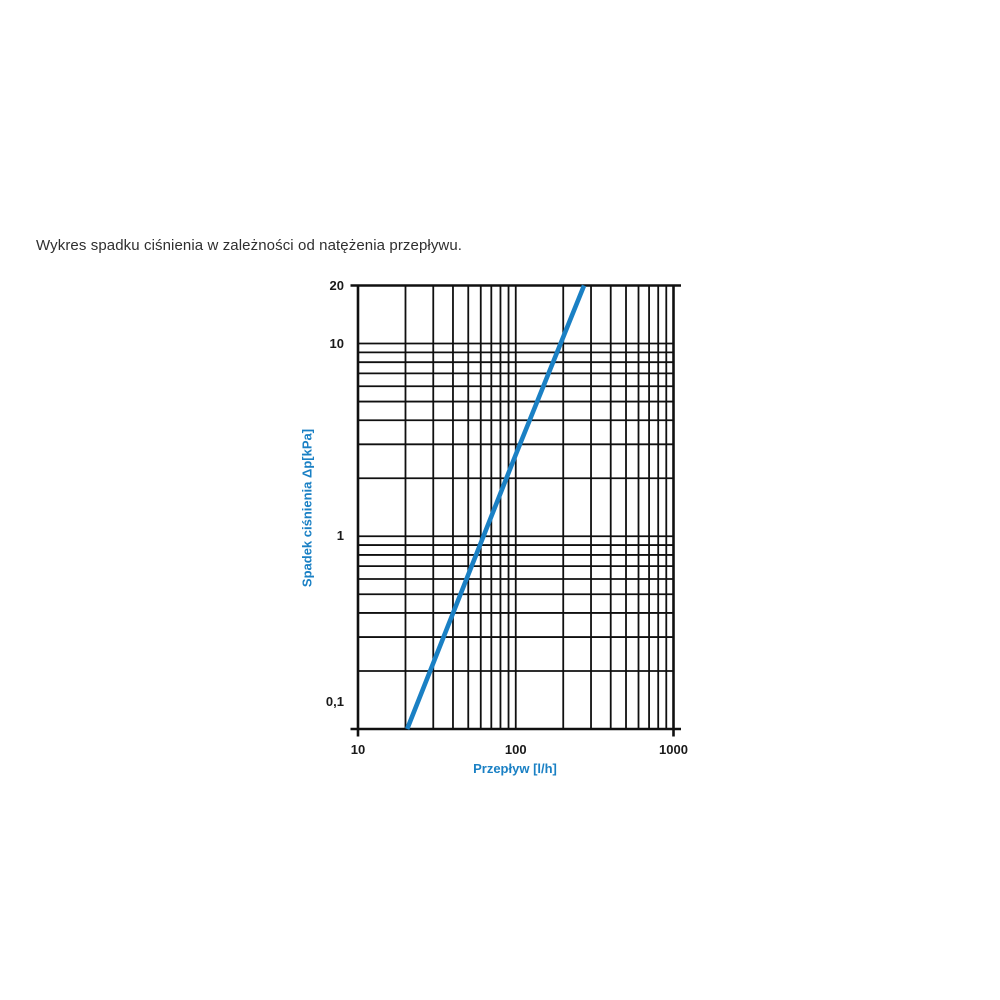  What do you see at coordinates (673, 749) in the screenshot?
I see `x-tick-label: 1000` at bounding box center [673, 749].